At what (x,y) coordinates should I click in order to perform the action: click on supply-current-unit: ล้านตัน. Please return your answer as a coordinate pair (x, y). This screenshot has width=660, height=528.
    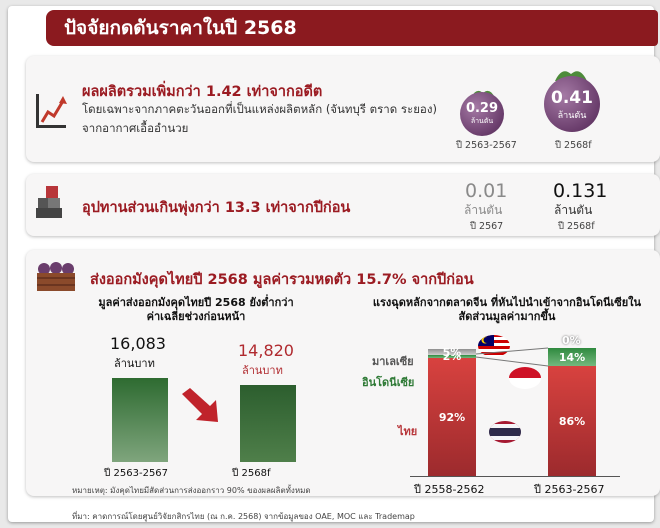
    Looking at the image, I should click on (573, 210).